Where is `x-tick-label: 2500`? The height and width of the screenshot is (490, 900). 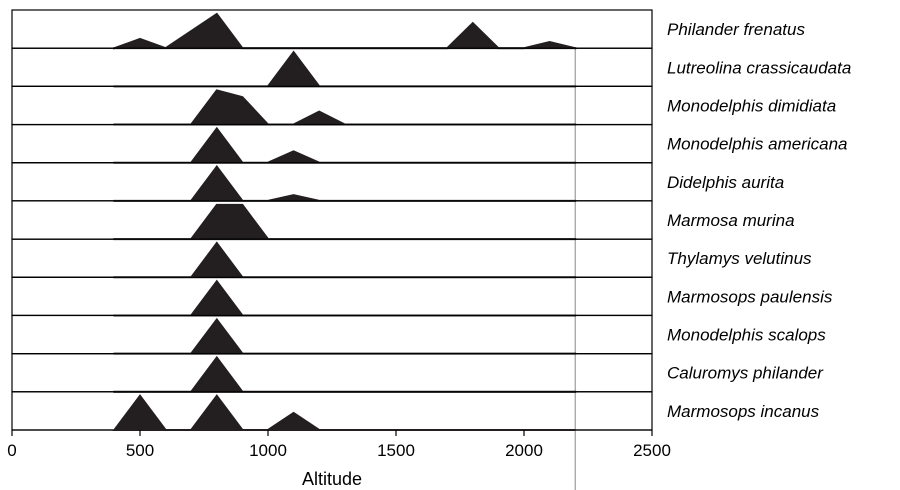
x-tick-label: 2500 is located at coordinates (652, 450).